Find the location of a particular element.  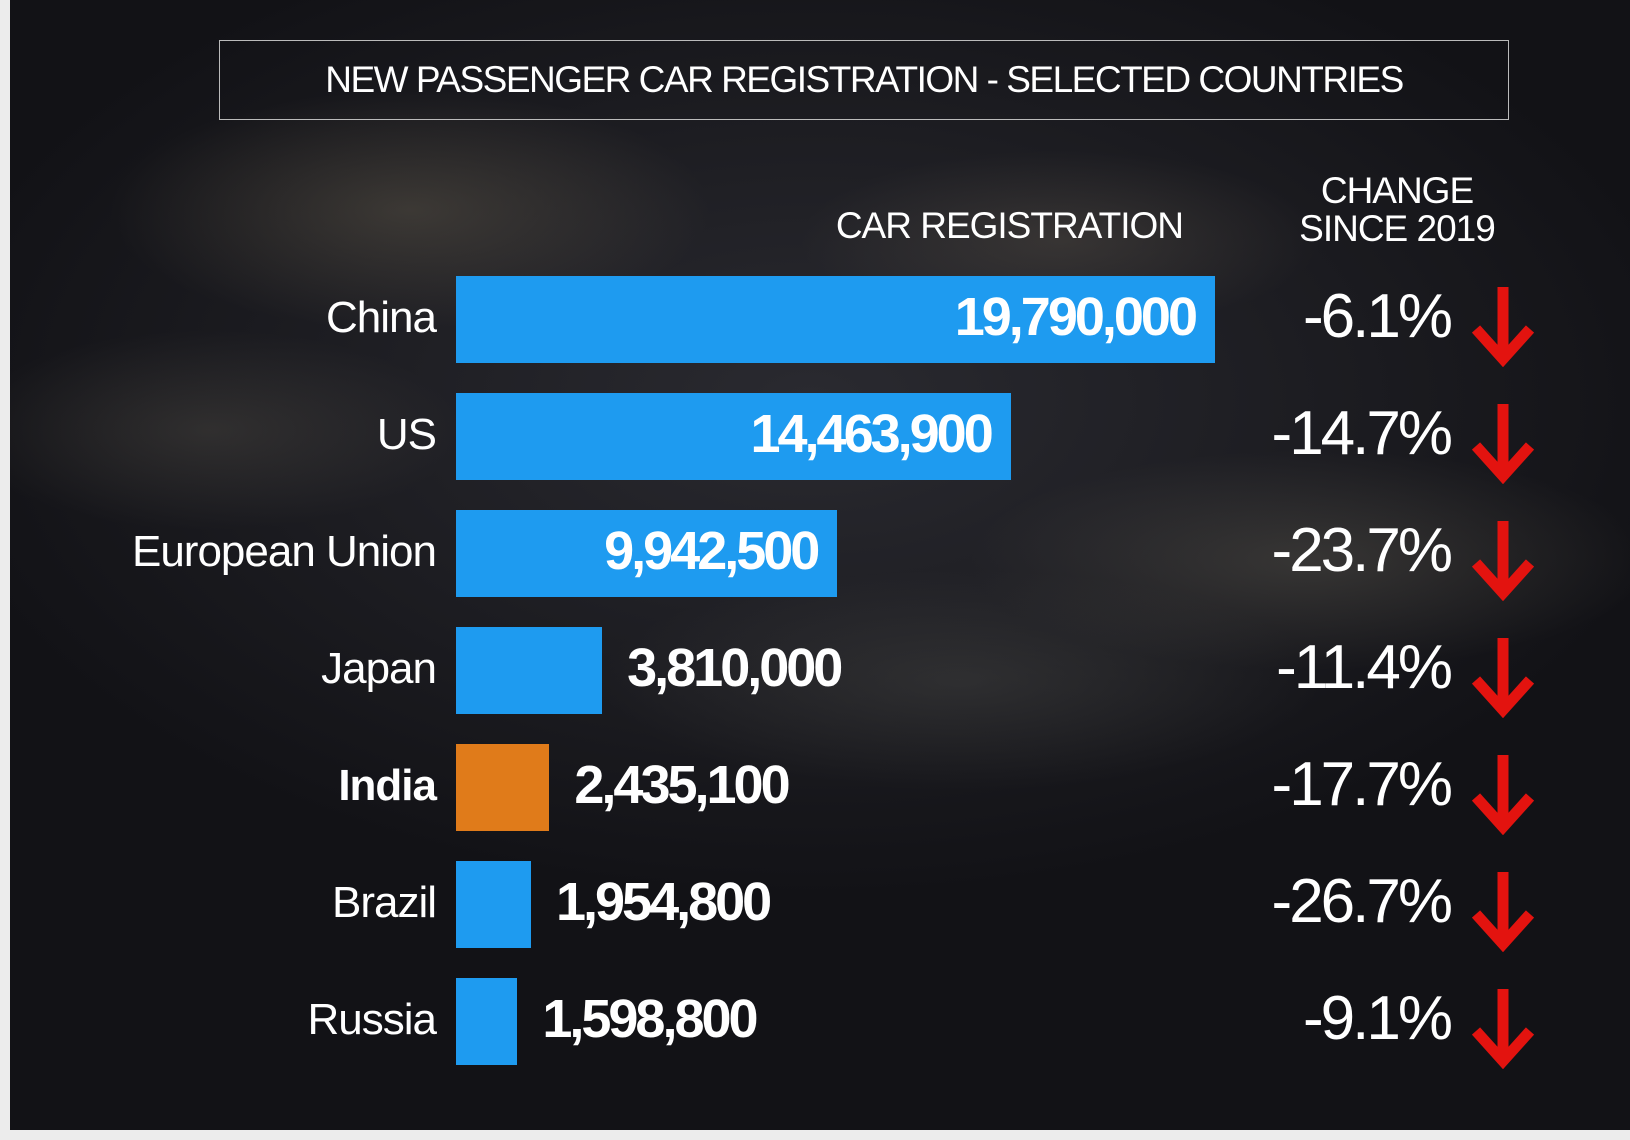

category-label: Russia is located at coordinates (372, 1019).